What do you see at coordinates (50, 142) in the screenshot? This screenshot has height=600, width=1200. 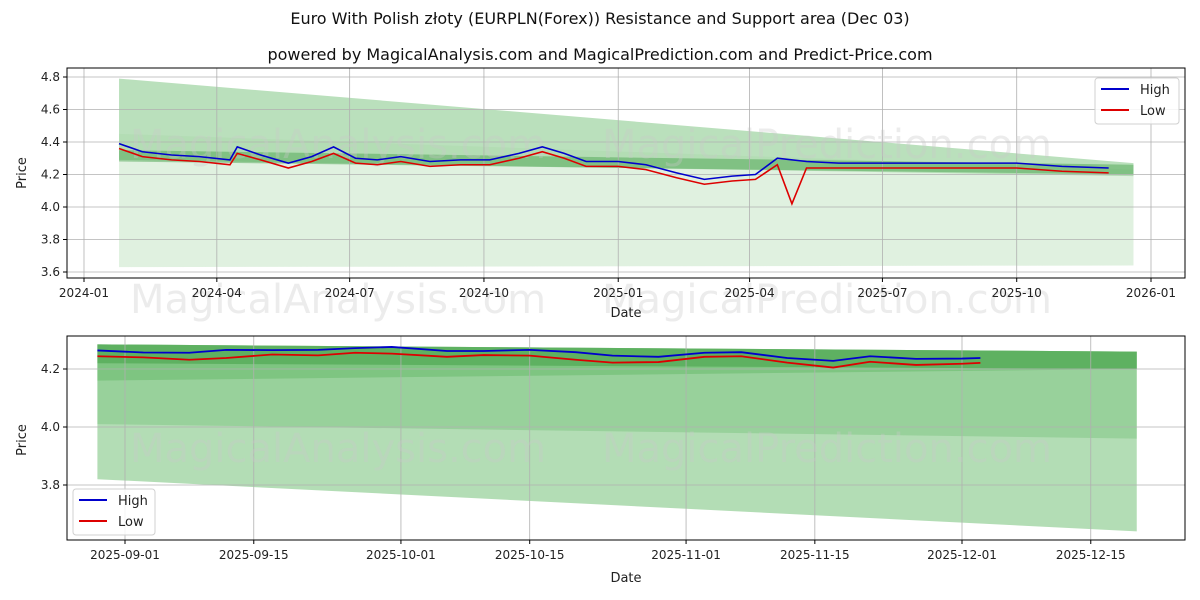 I see `y-tick-label: 4.4` at bounding box center [50, 142].